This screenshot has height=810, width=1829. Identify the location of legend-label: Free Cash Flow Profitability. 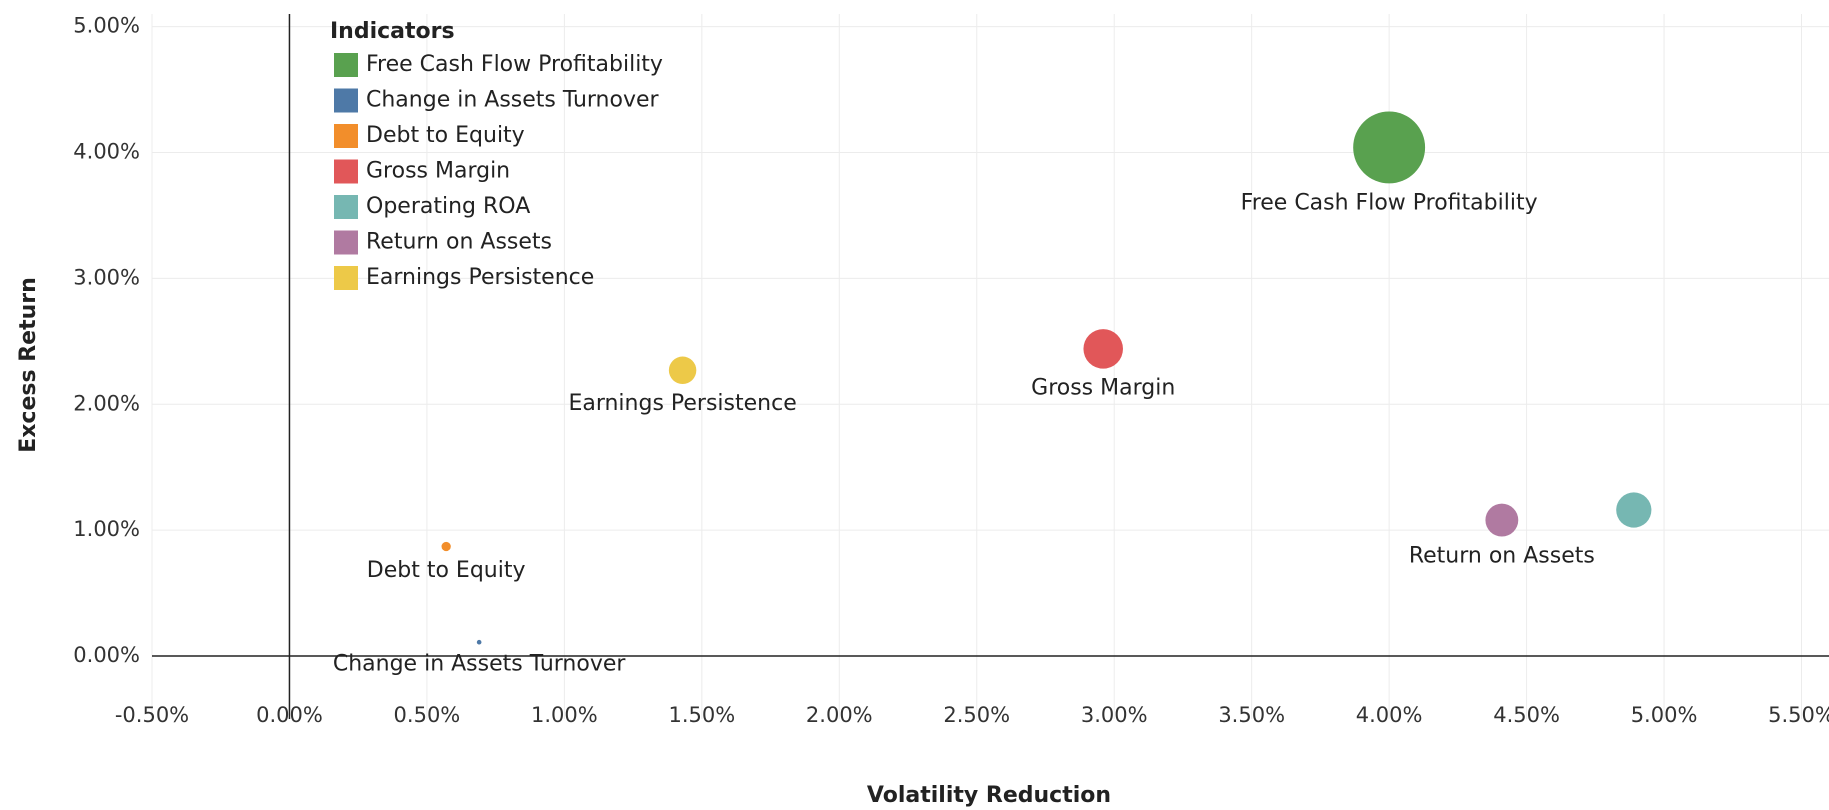
(514, 64).